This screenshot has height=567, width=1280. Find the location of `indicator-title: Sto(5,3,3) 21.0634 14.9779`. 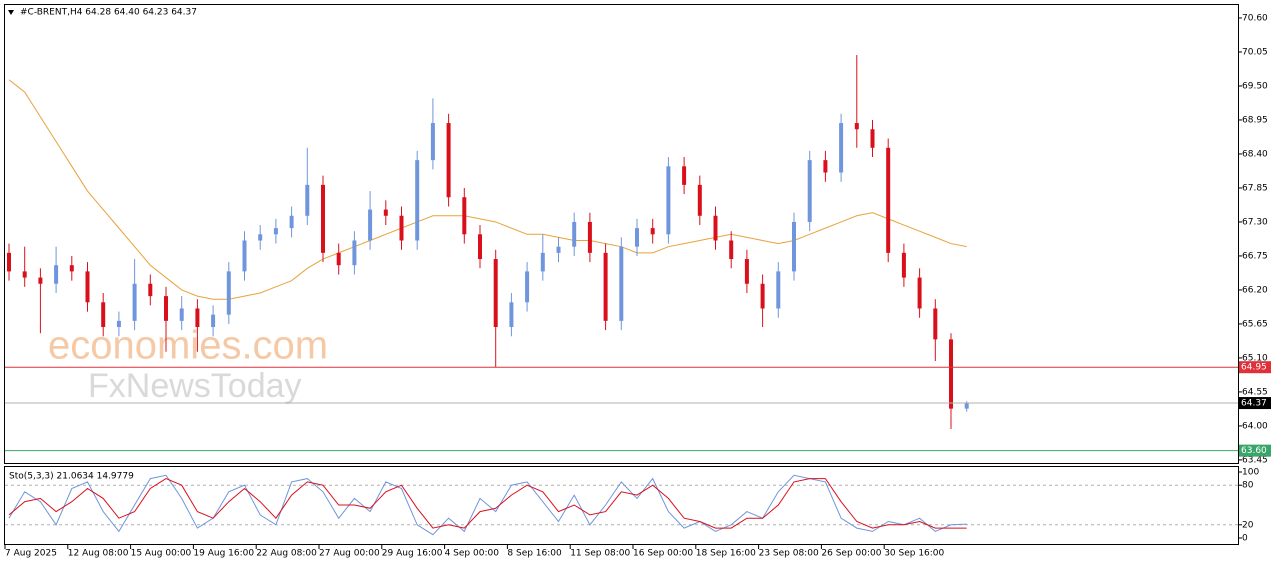

indicator-title: Sto(5,3,3) 21.0634 14.9779 is located at coordinates (71, 477).